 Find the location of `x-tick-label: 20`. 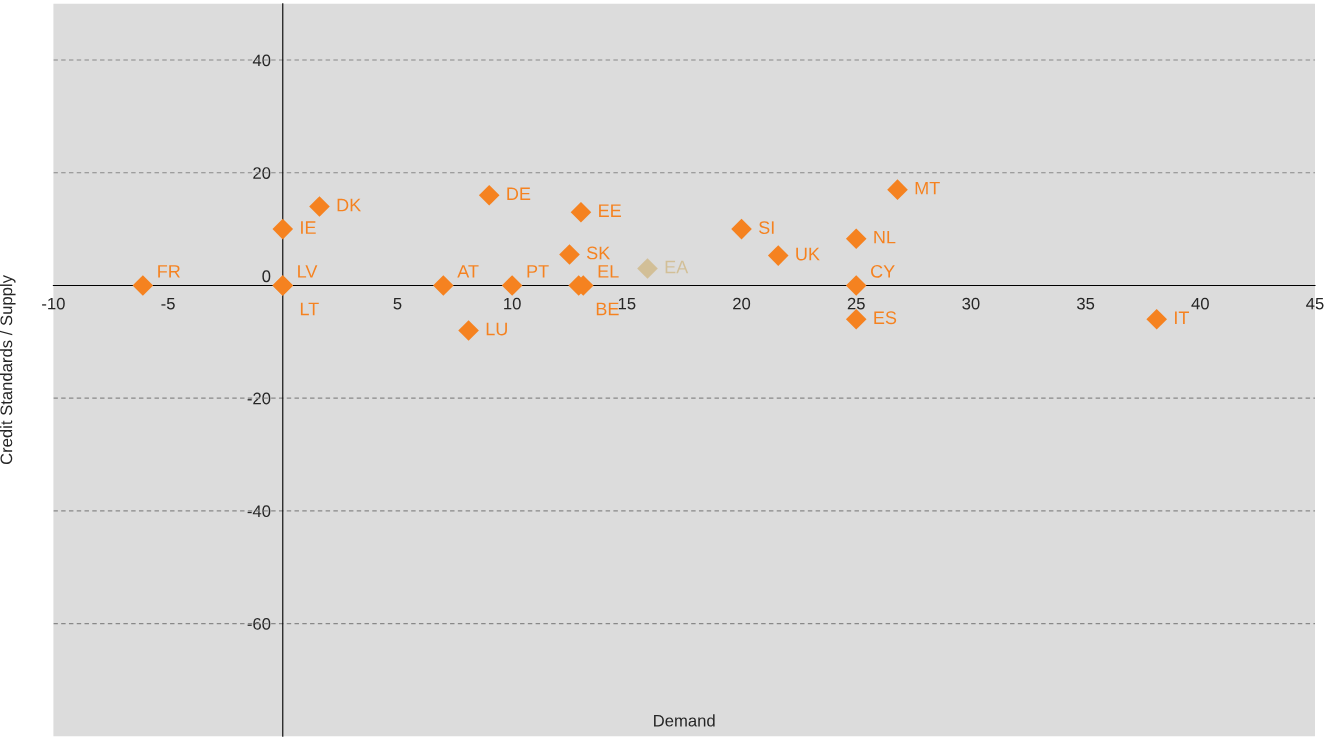

x-tick-label: 20 is located at coordinates (742, 303).